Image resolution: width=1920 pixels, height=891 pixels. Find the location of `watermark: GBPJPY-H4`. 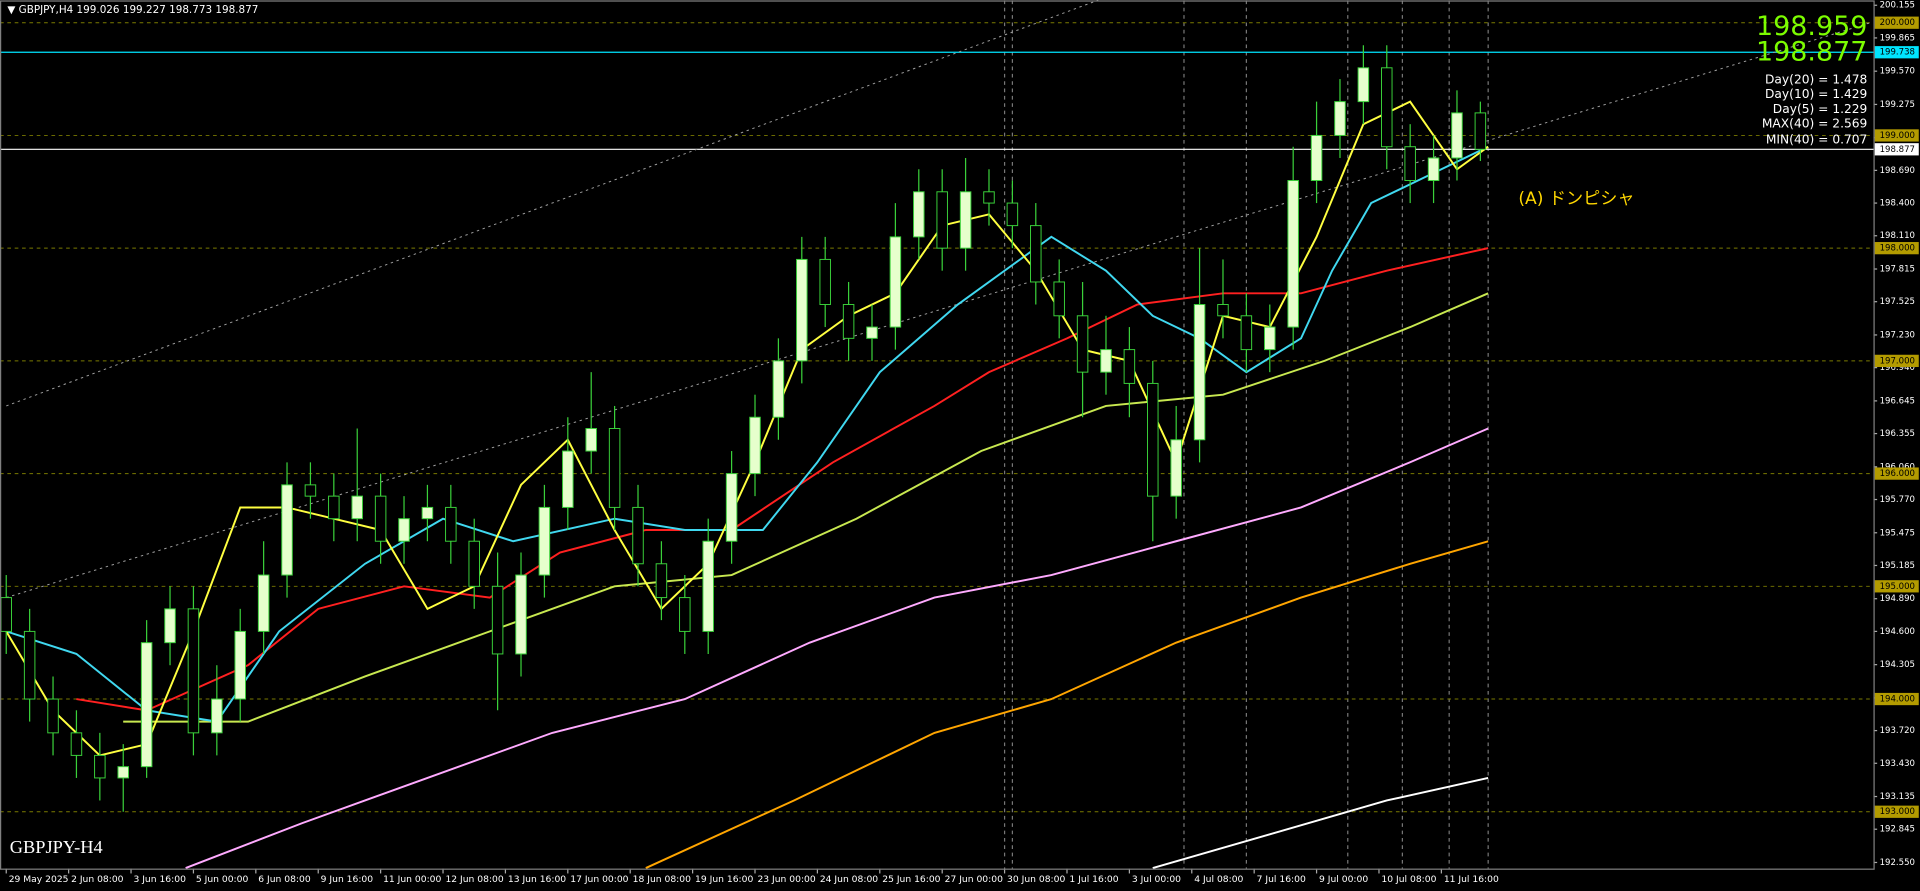

watermark: GBPJPY-H4 is located at coordinates (56, 847).